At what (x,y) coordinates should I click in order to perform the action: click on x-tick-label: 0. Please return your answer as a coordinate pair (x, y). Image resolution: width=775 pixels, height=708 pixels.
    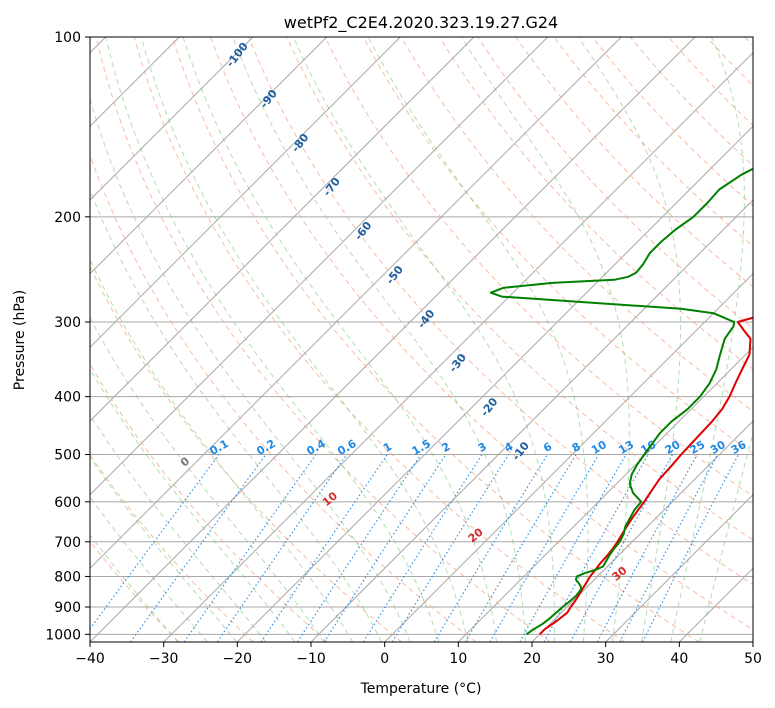
    Looking at the image, I should click on (384, 659).